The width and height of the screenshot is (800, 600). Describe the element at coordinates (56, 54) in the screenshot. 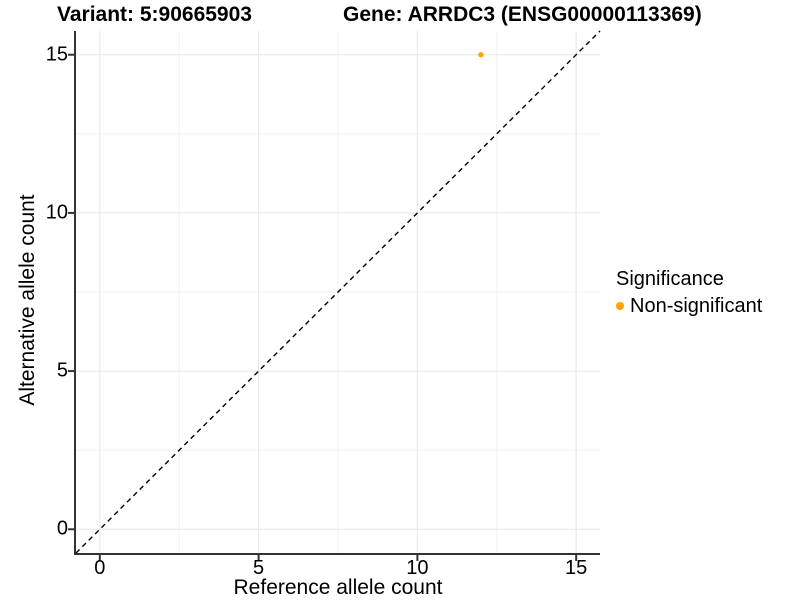

I see `y-tick-label: 15` at that location.